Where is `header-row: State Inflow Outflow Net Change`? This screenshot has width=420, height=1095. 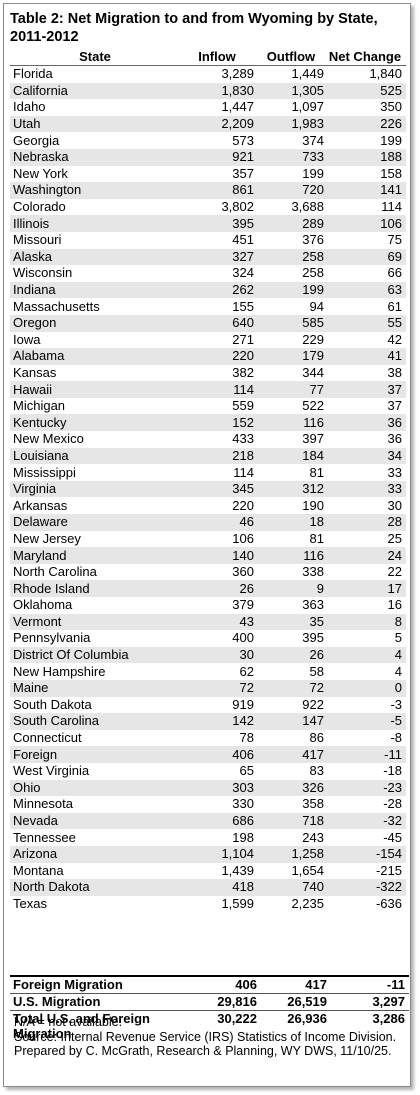 header-row: State Inflow Outflow Net Change is located at coordinates (208, 57).